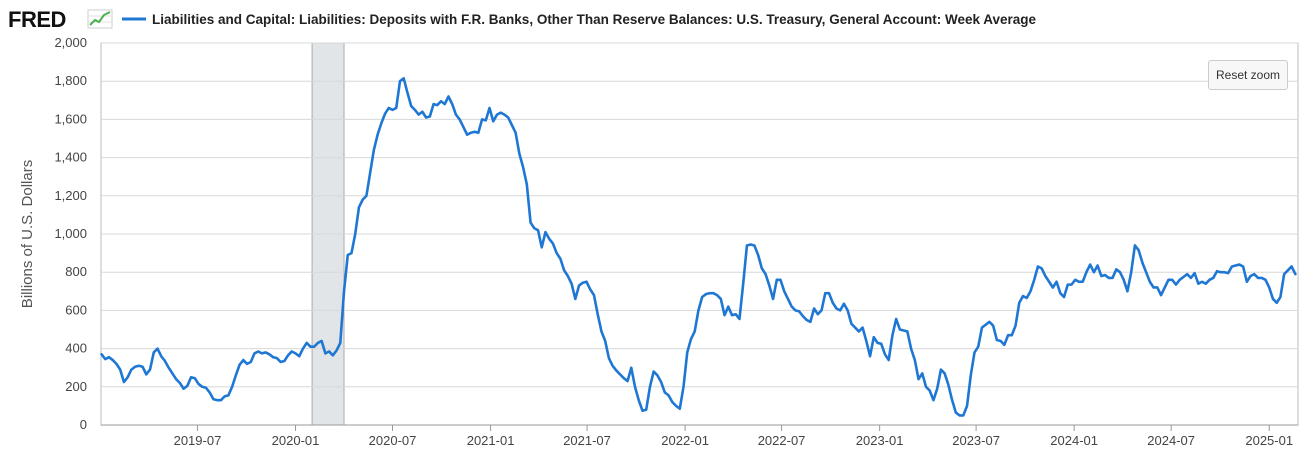  What do you see at coordinates (70, 80) in the screenshot?
I see `y-tick-label: 1,800` at bounding box center [70, 80].